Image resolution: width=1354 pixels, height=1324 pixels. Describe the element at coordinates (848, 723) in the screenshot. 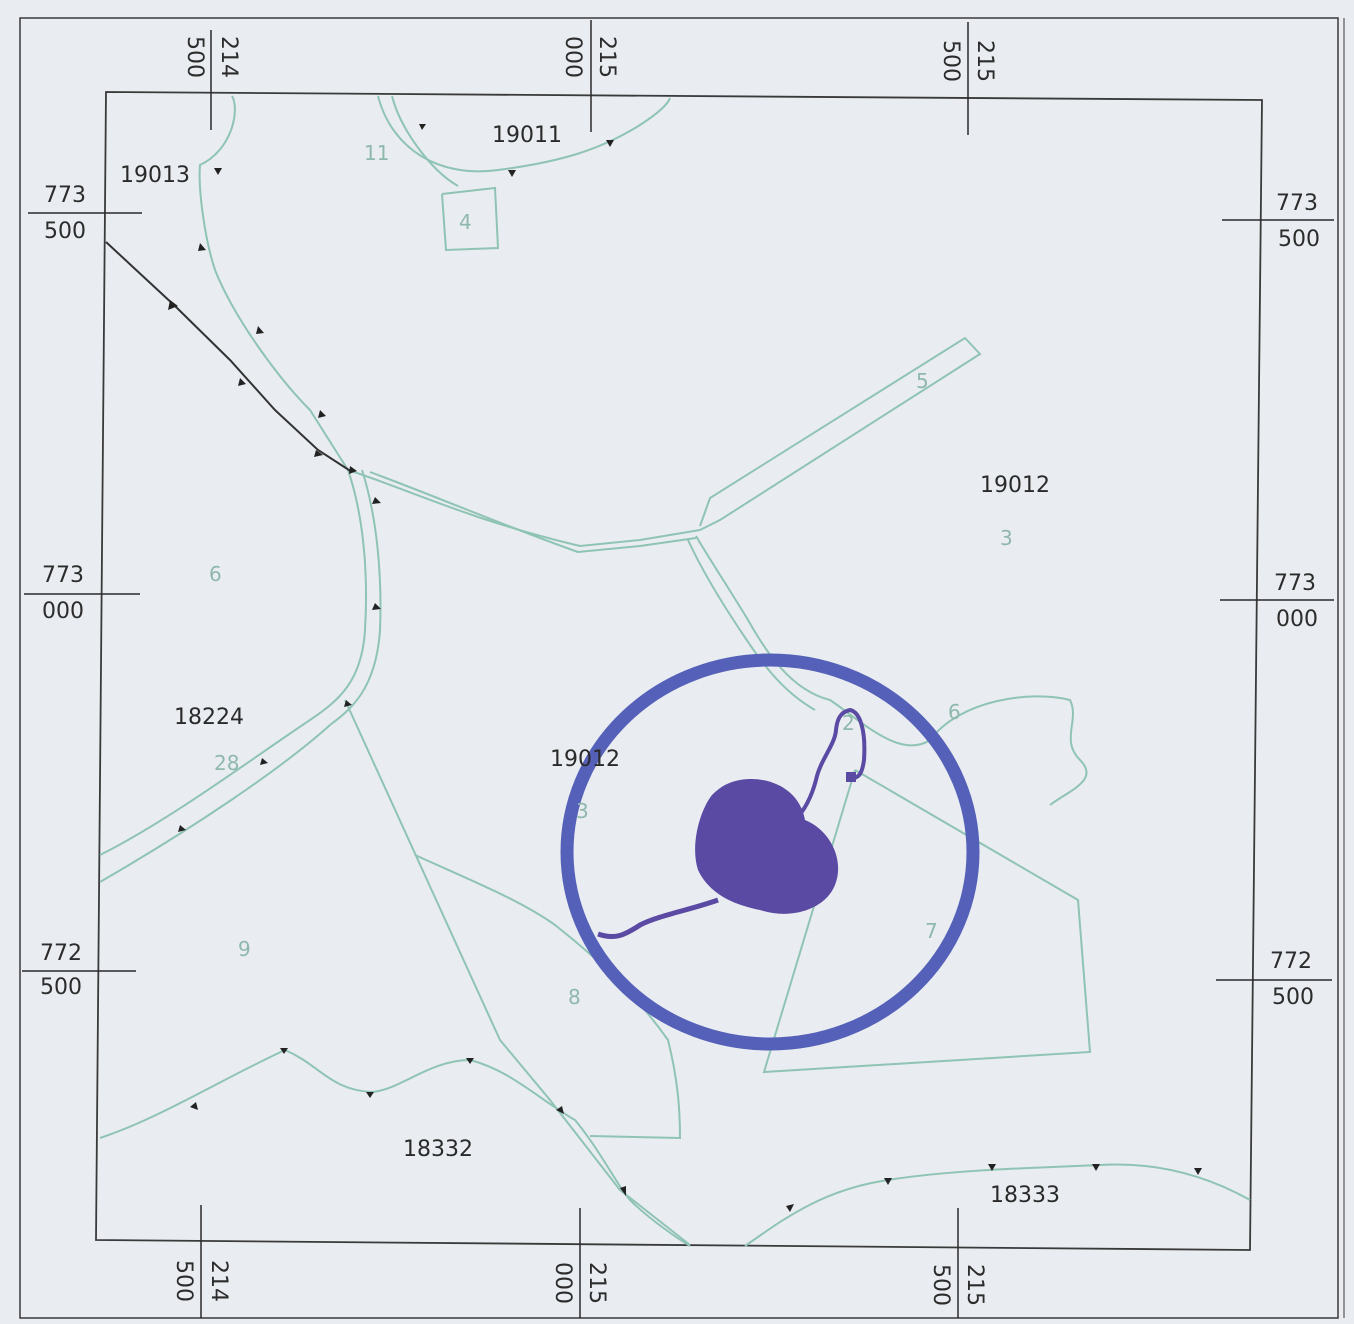

I see `plot-2: 2` at that location.